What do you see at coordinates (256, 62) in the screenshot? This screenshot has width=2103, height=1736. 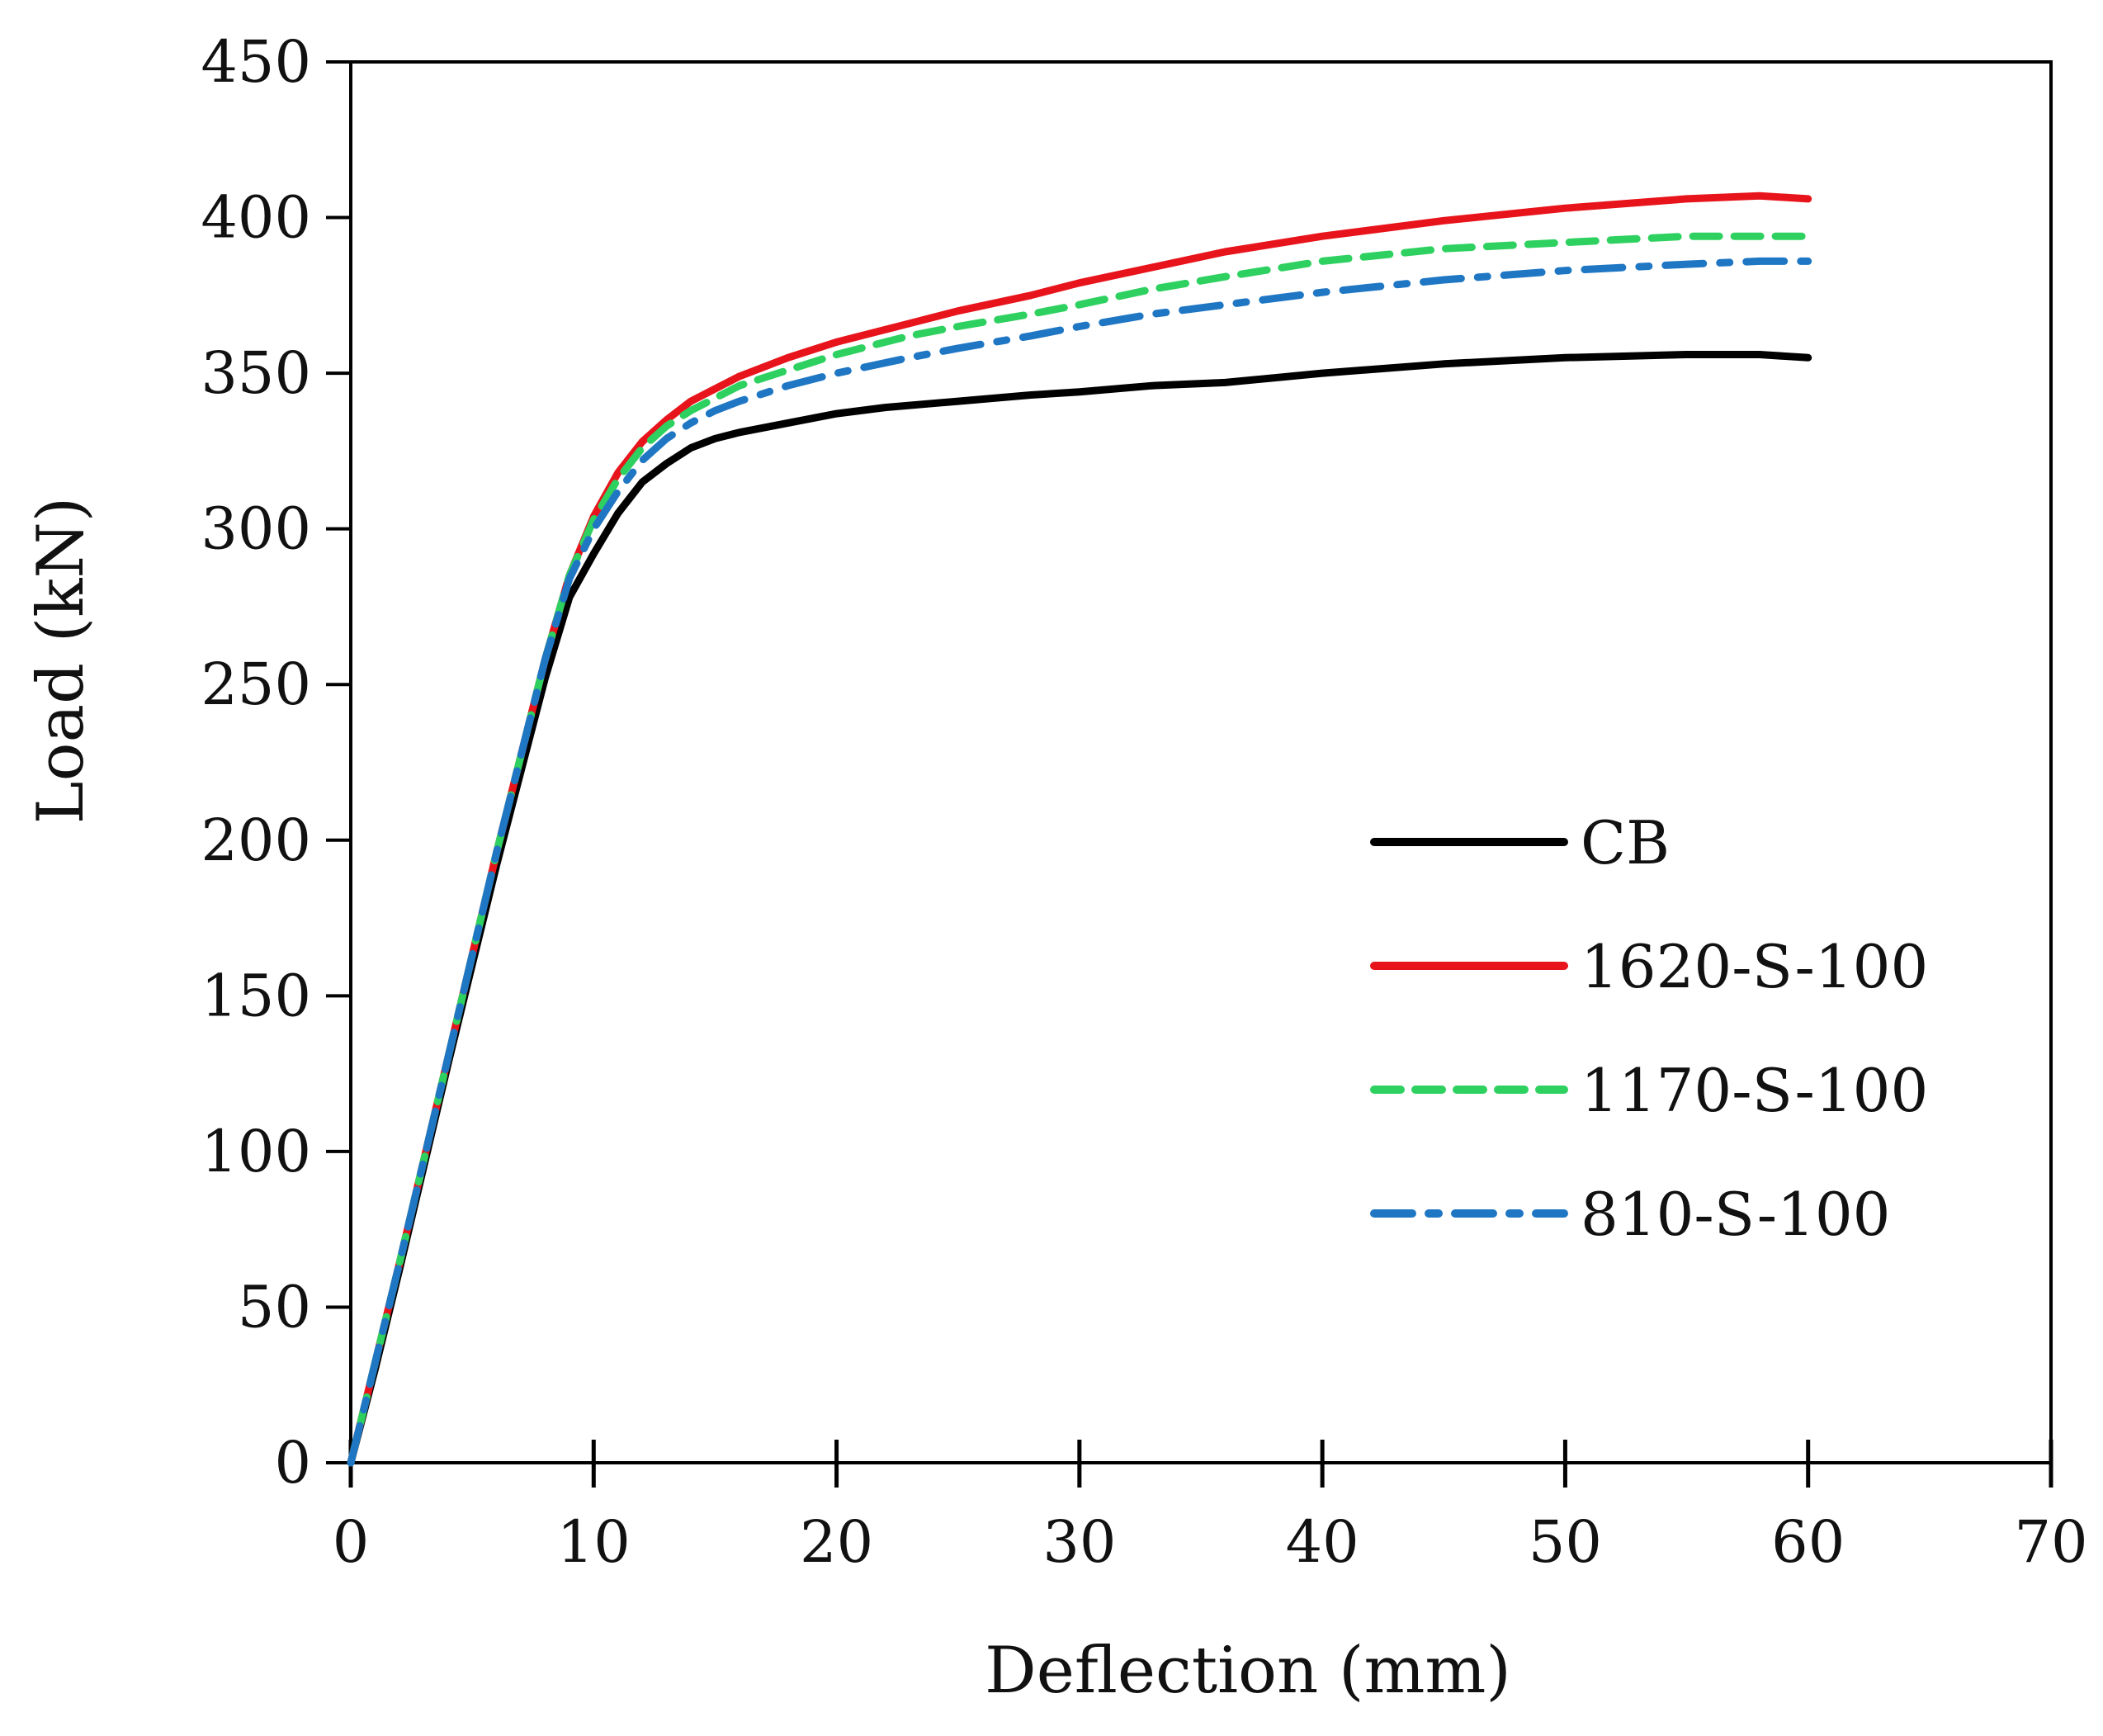 I see `y-tick-label: 450` at bounding box center [256, 62].